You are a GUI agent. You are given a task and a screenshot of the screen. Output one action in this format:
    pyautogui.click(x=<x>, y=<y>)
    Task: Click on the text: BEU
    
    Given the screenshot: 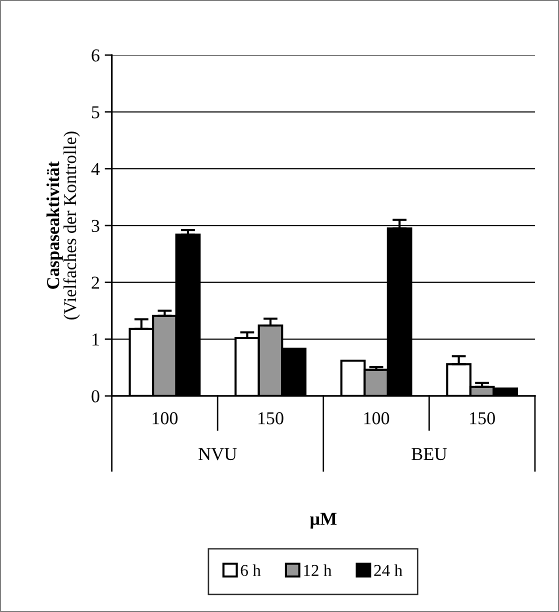 What is the action you would take?
    pyautogui.click(x=429, y=454)
    